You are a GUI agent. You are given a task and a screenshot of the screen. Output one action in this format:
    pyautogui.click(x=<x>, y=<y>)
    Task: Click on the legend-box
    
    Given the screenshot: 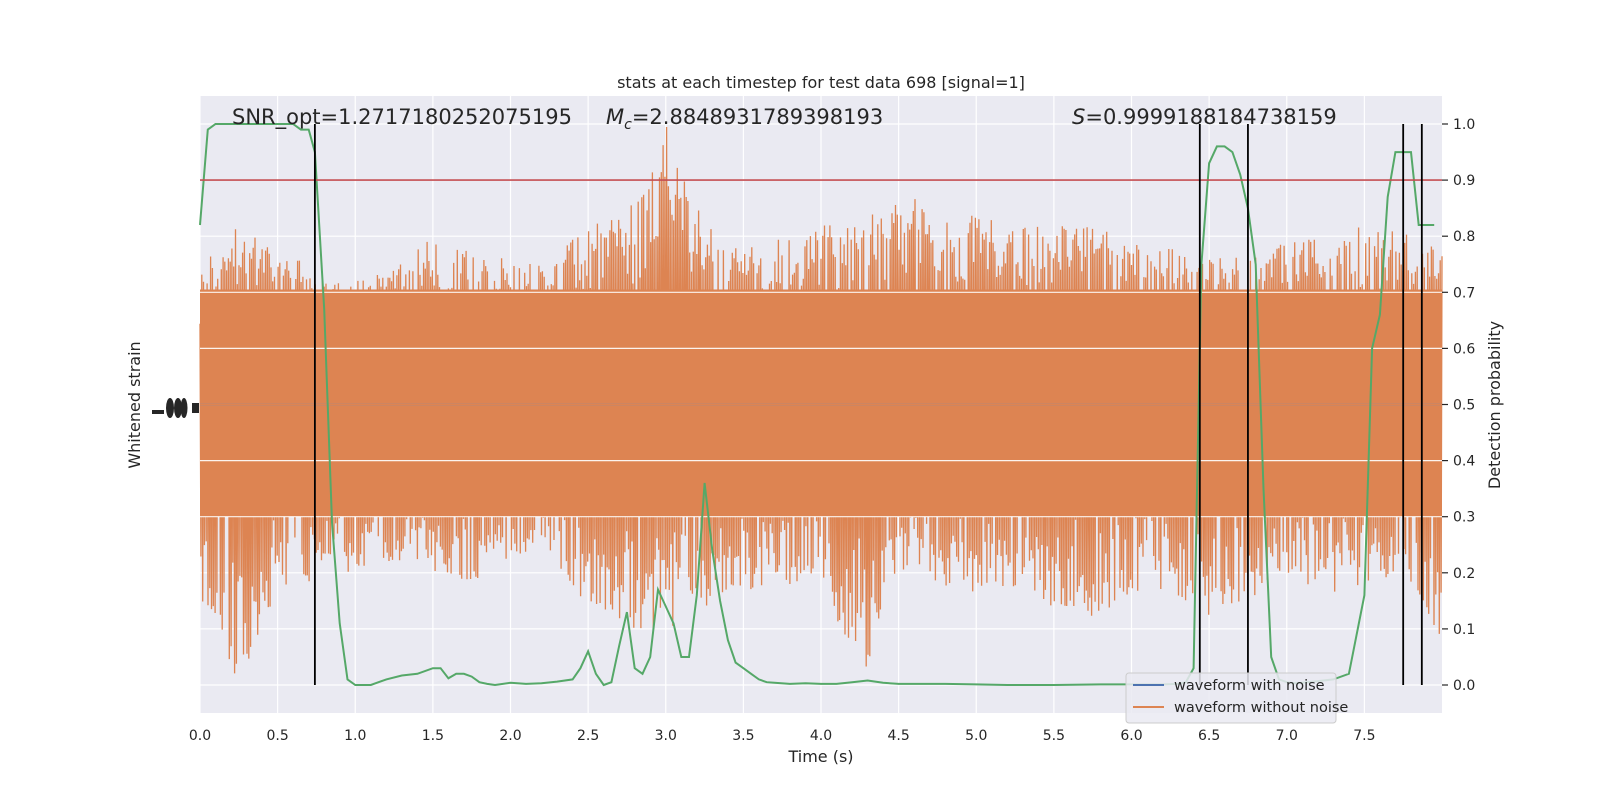 What is the action you would take?
    pyautogui.click(x=1231, y=698)
    